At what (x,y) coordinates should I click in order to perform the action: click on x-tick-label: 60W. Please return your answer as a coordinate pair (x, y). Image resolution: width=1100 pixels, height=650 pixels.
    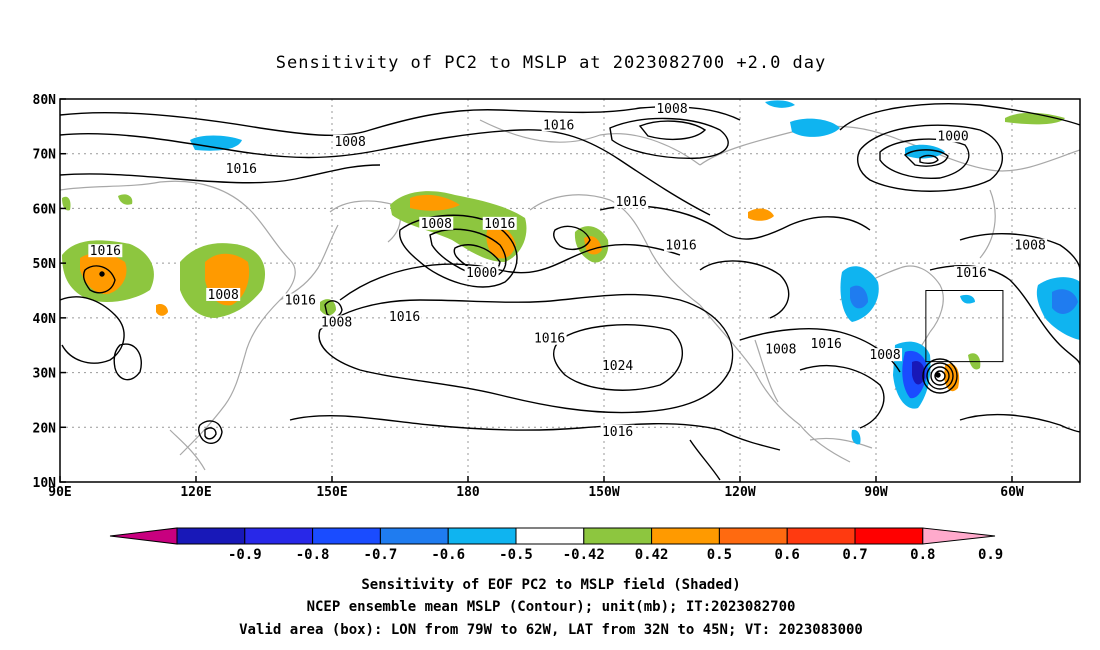
    Looking at the image, I should click on (1012, 492).